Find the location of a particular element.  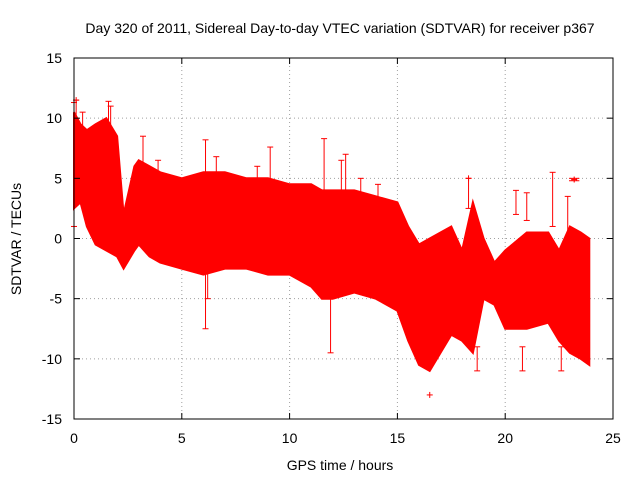

x-tick-label: 10 is located at coordinates (290, 438).